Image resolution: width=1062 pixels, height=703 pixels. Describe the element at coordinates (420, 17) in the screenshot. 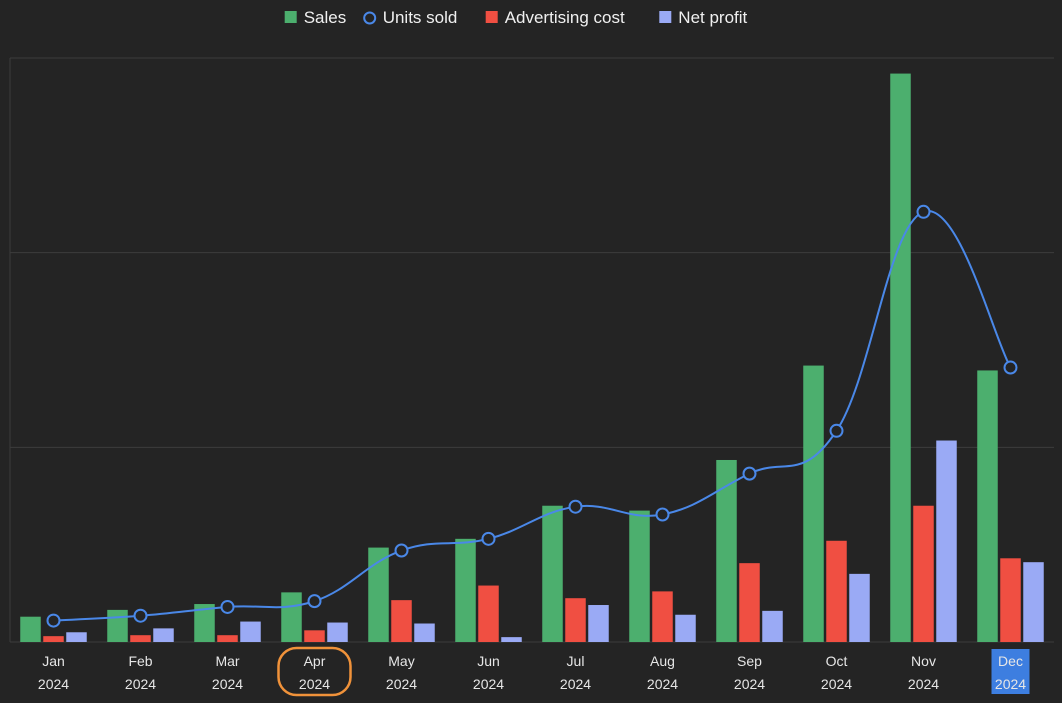

I see `legend-label-units-sold: Units sold` at that location.